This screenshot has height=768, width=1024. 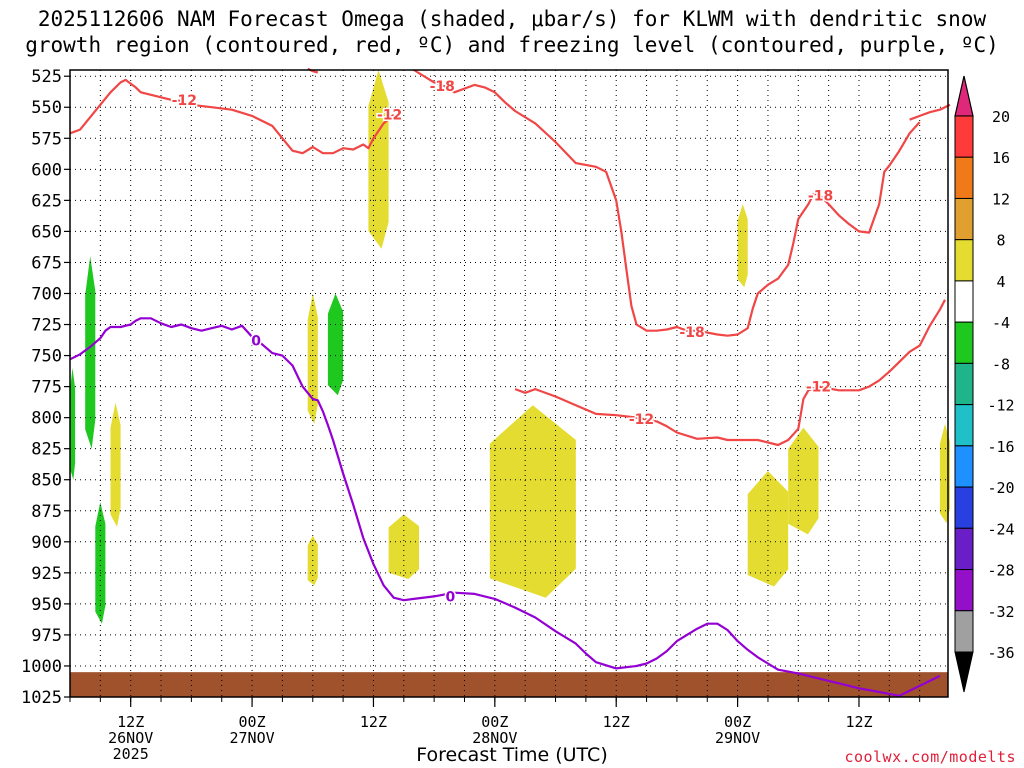 I want to click on colorbar-label-5: -4, so click(x=1001, y=323).